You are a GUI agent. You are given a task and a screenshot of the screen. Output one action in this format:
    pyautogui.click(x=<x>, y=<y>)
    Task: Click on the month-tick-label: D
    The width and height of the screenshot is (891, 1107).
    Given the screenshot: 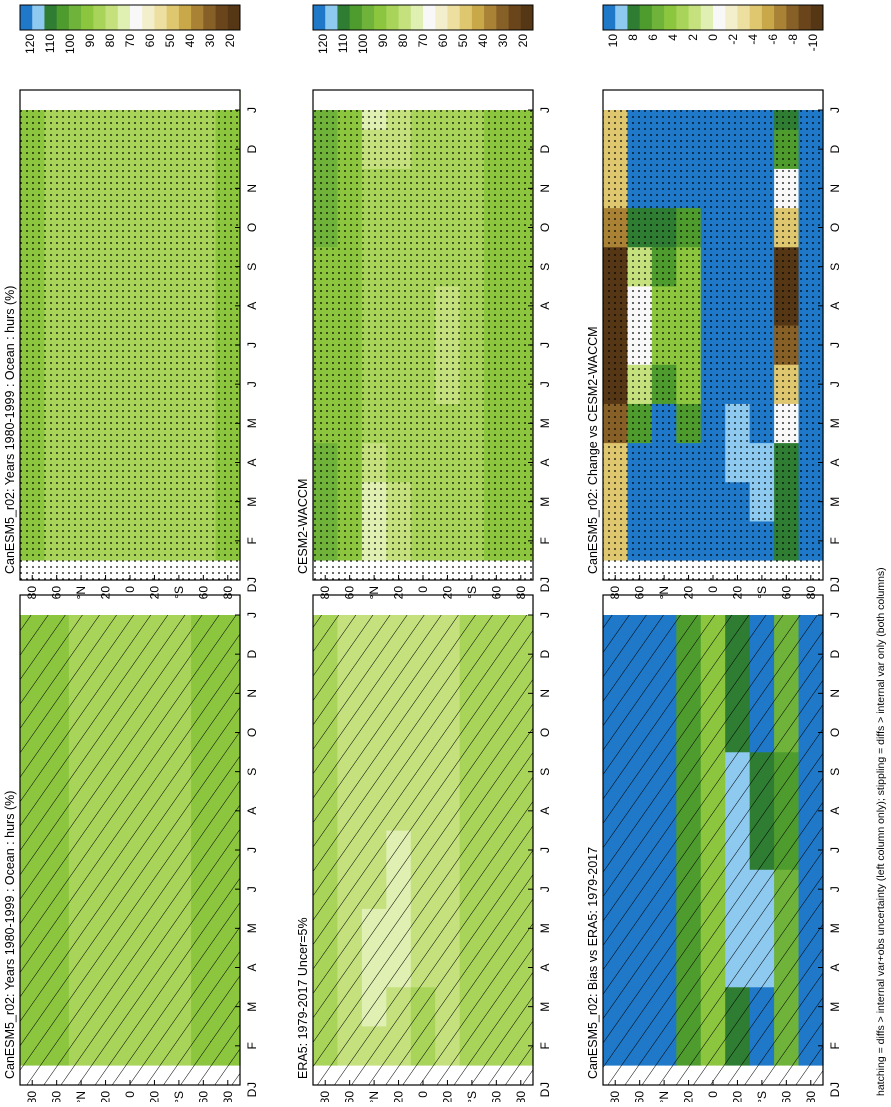 What is the action you would take?
    pyautogui.click(x=835, y=149)
    